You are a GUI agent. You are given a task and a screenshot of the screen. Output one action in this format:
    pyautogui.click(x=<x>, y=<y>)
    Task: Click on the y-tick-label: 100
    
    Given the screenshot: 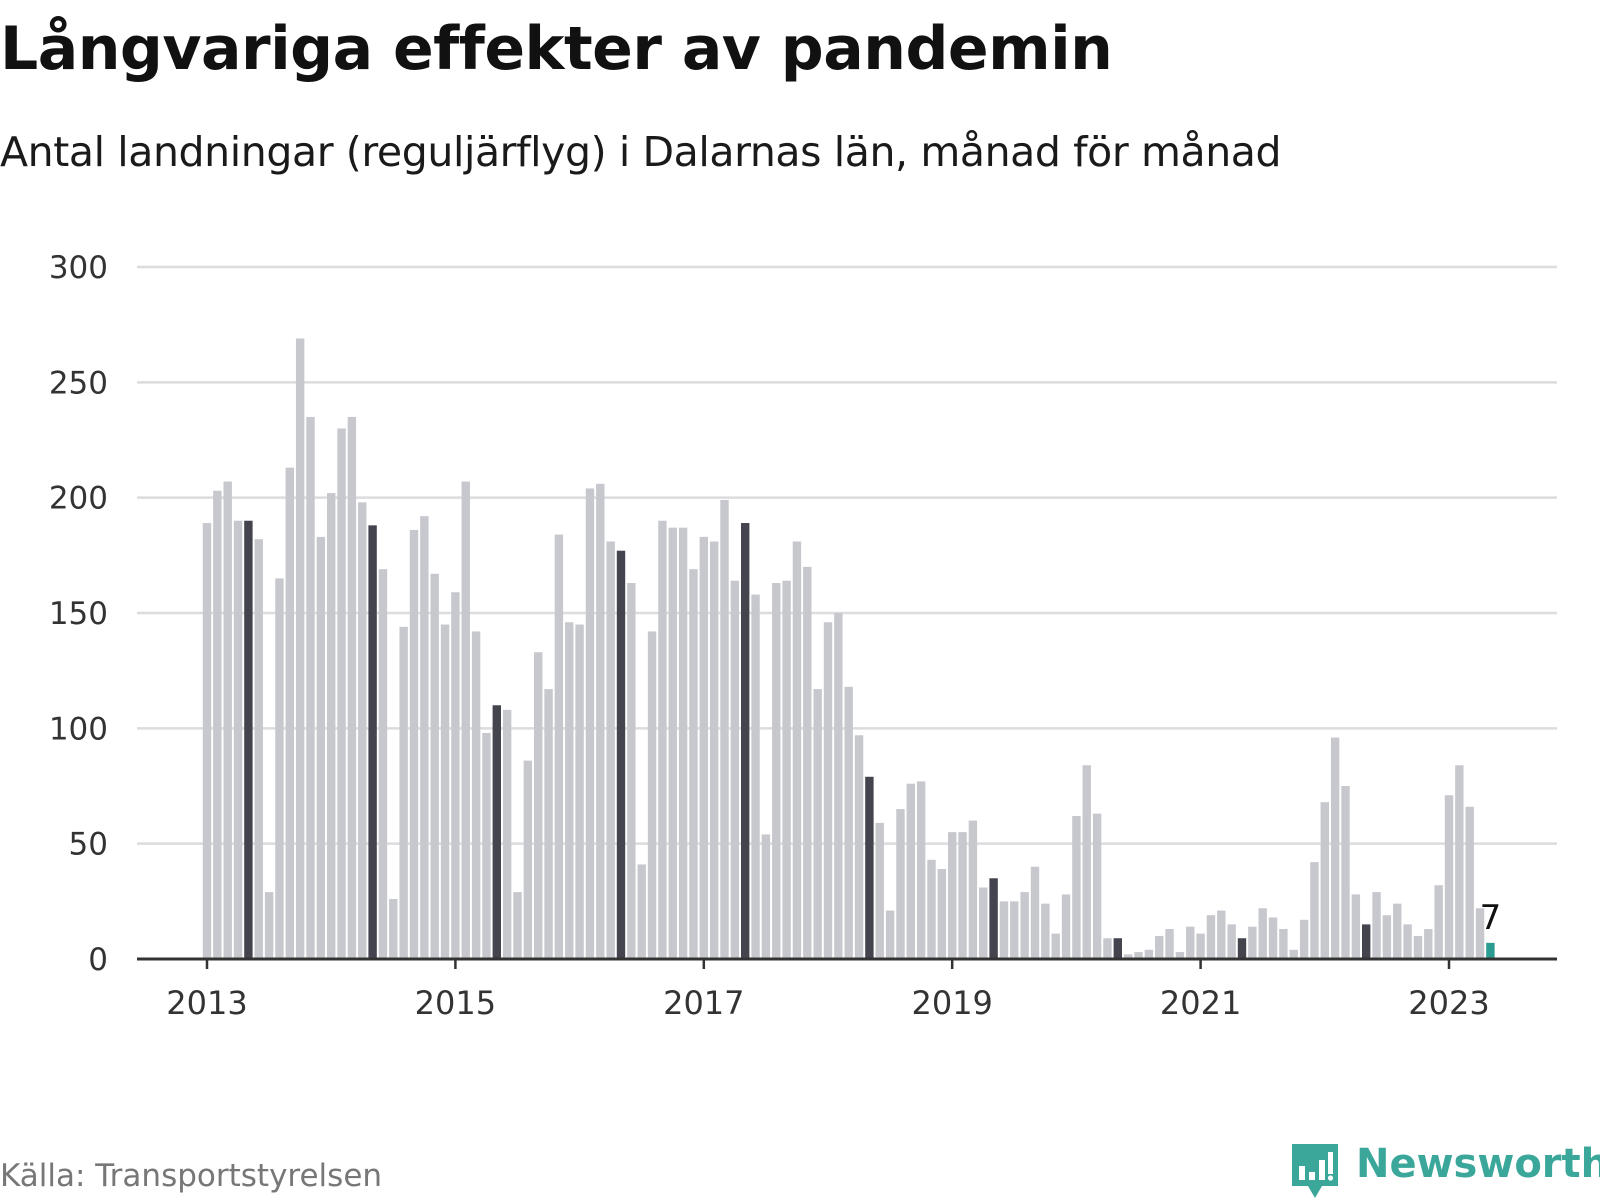 What is the action you would take?
    pyautogui.click(x=78, y=729)
    